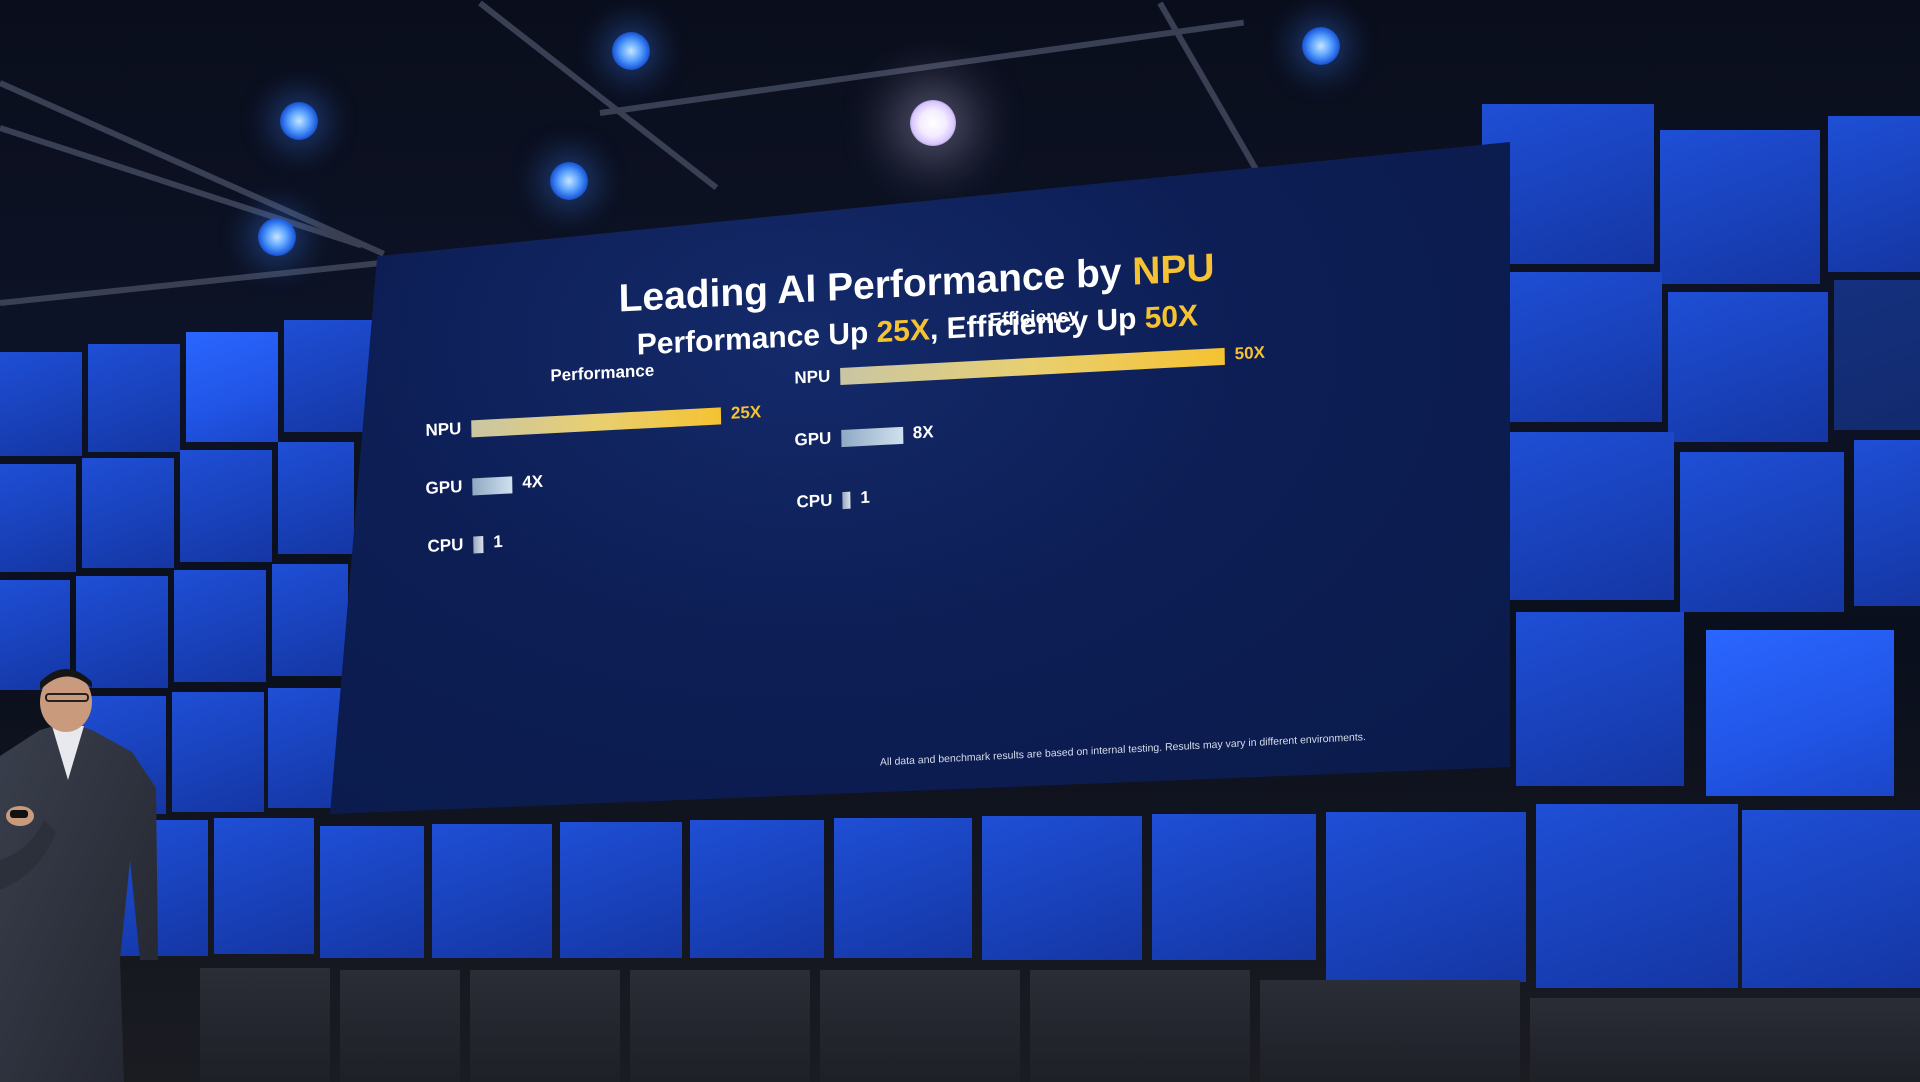 The width and height of the screenshot is (1920, 1082). I want to click on efficiency-category-gpu: GPU, so click(813, 439).